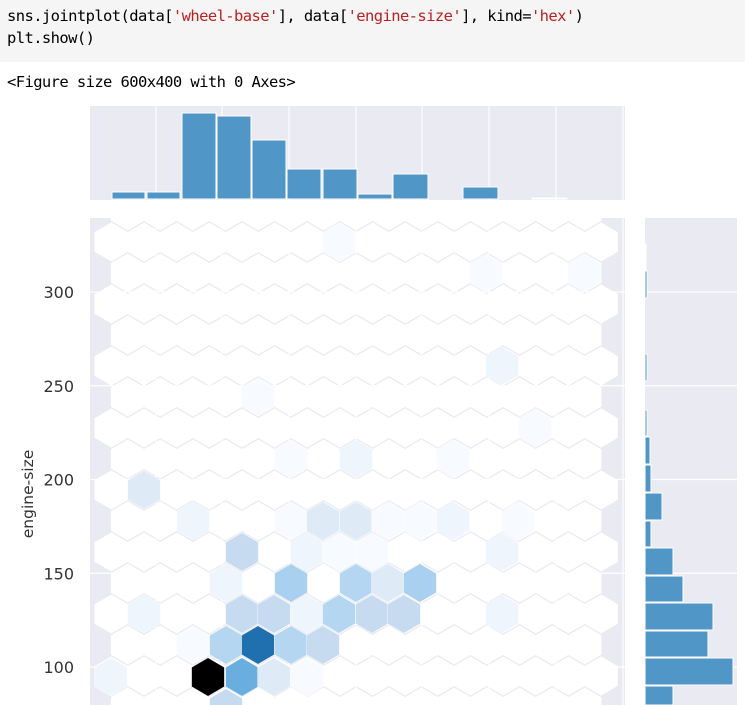 This screenshot has height=705, width=745. Describe the element at coordinates (58, 573) in the screenshot. I see `y-tick-label: 150` at that location.